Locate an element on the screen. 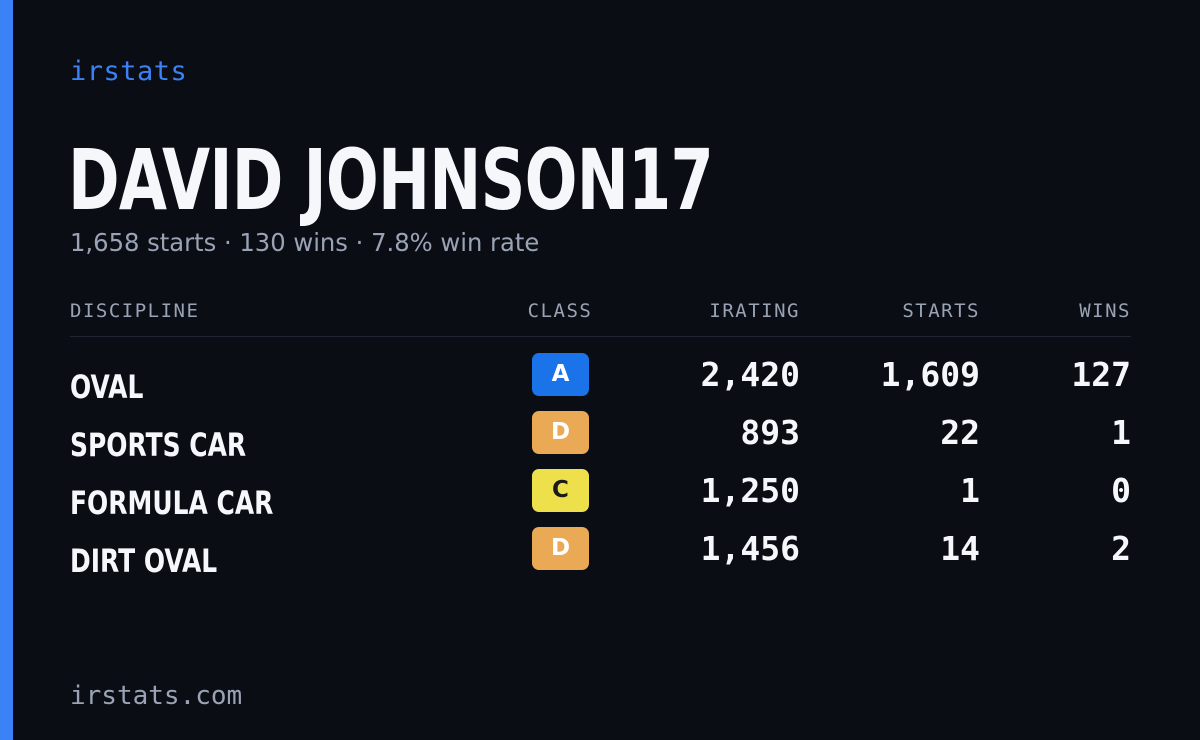 The height and width of the screenshot is (740, 1200). table-row: OVAL A 2,420 1,609 127 is located at coordinates (600, 382).